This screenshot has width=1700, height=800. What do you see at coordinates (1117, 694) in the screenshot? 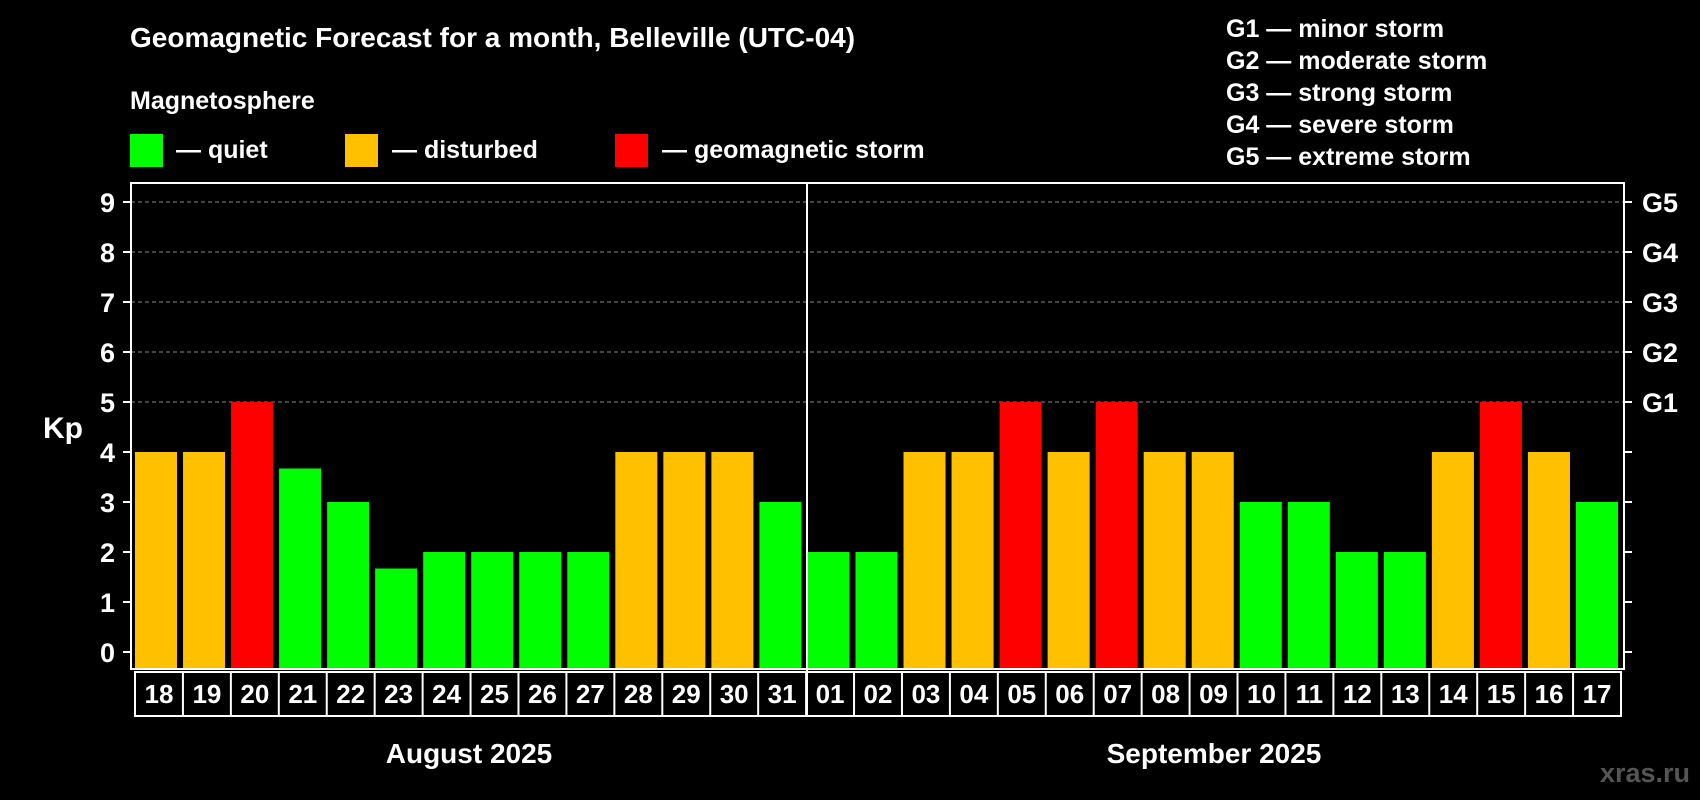
I see `date-label: 07` at bounding box center [1117, 694].